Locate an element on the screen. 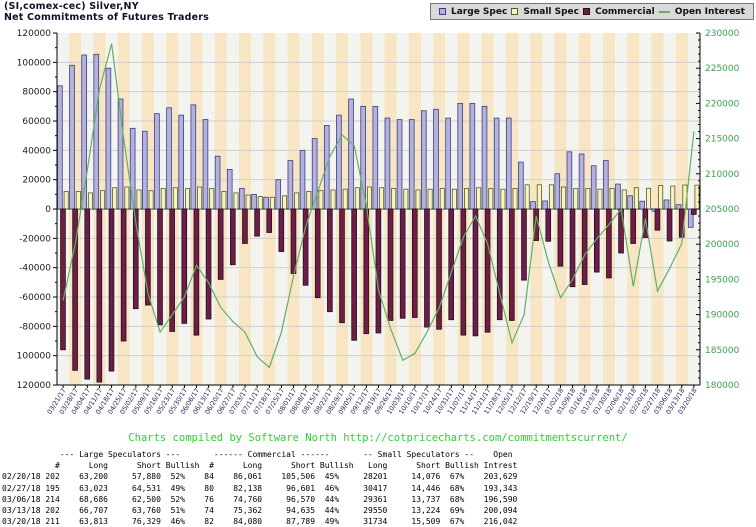 This screenshot has width=756, height=527. chart-title-line2: Net Commitments of Futures Traders is located at coordinates (107, 17).